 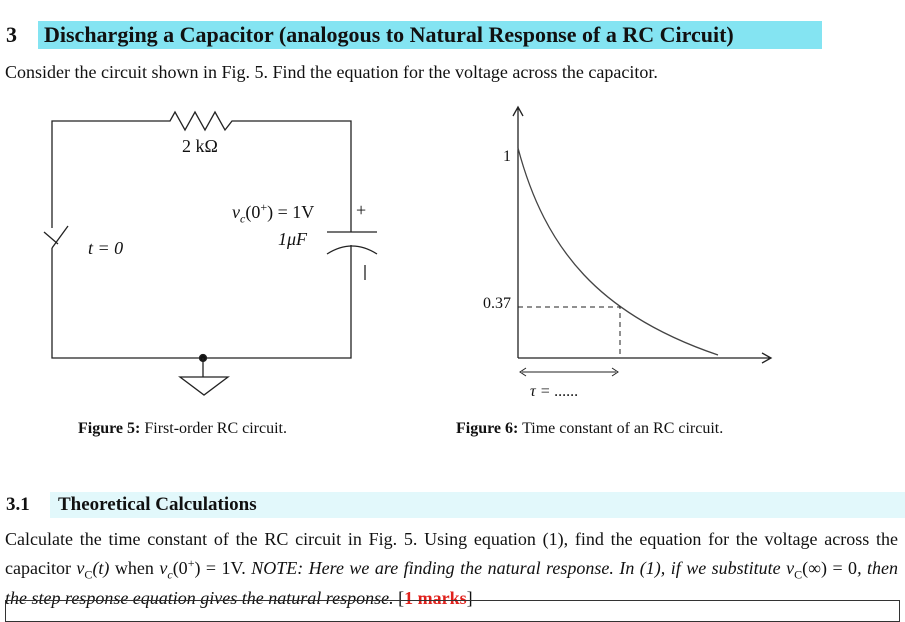 I want to click on y-label: 0.37, so click(x=497, y=303).